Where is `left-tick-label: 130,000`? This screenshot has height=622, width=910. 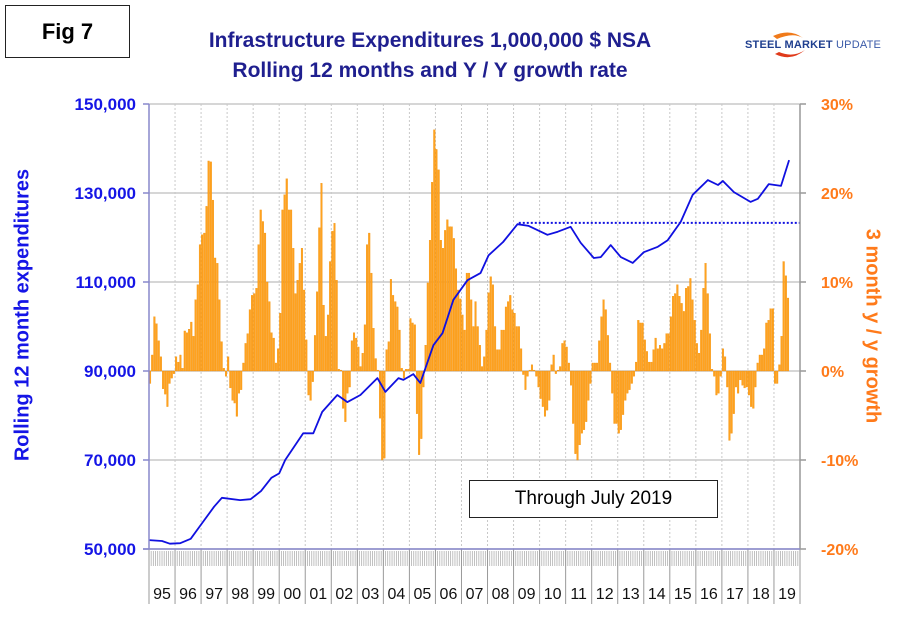 left-tick-label: 130,000 is located at coordinates (105, 193).